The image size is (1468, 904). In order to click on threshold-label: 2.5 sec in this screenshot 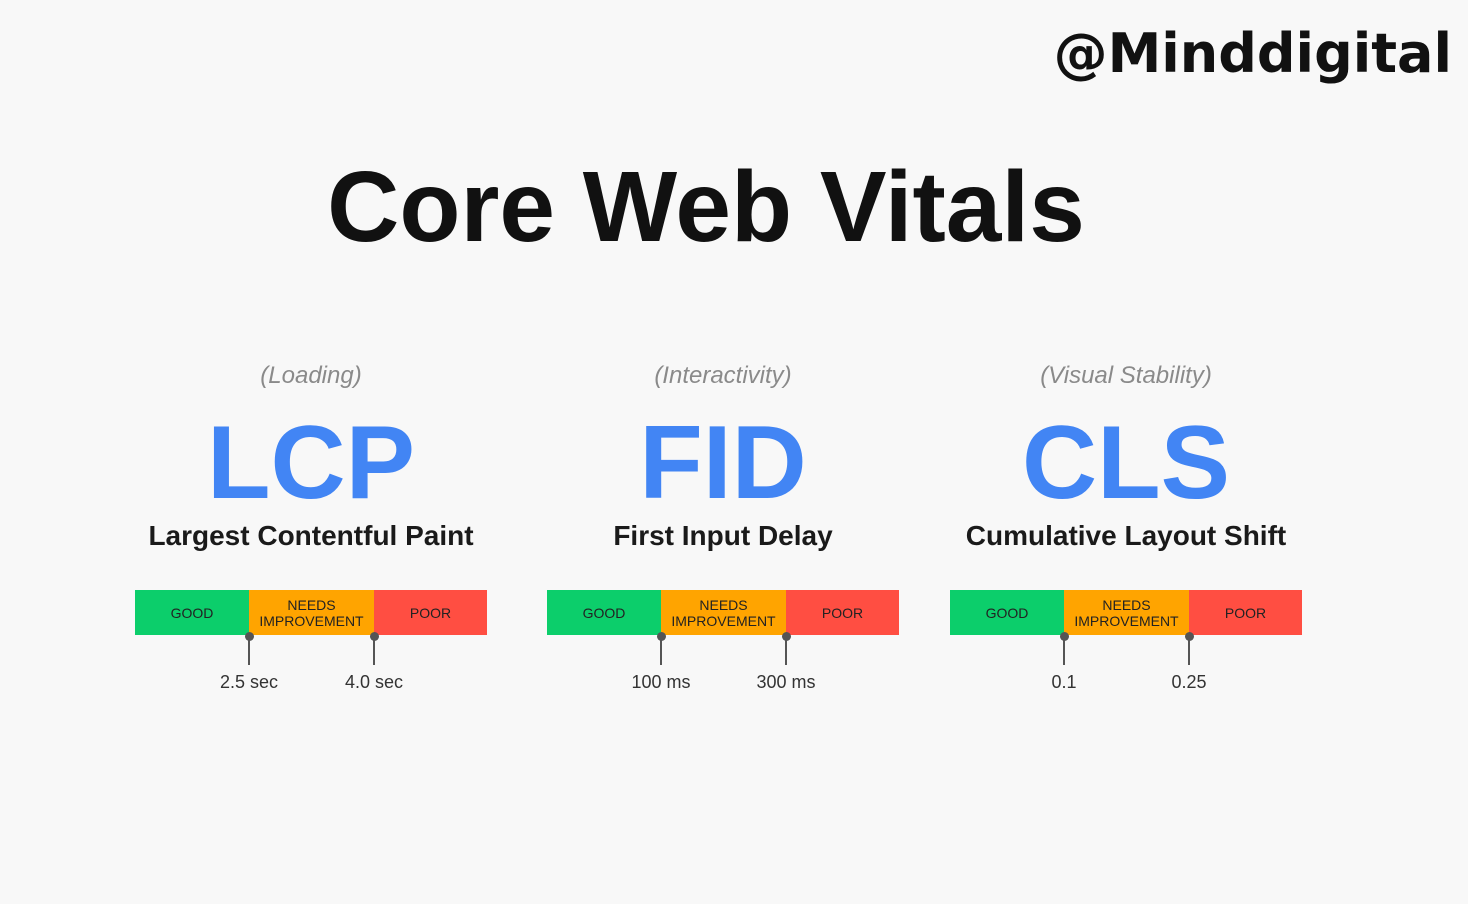, I will do `click(249, 682)`.